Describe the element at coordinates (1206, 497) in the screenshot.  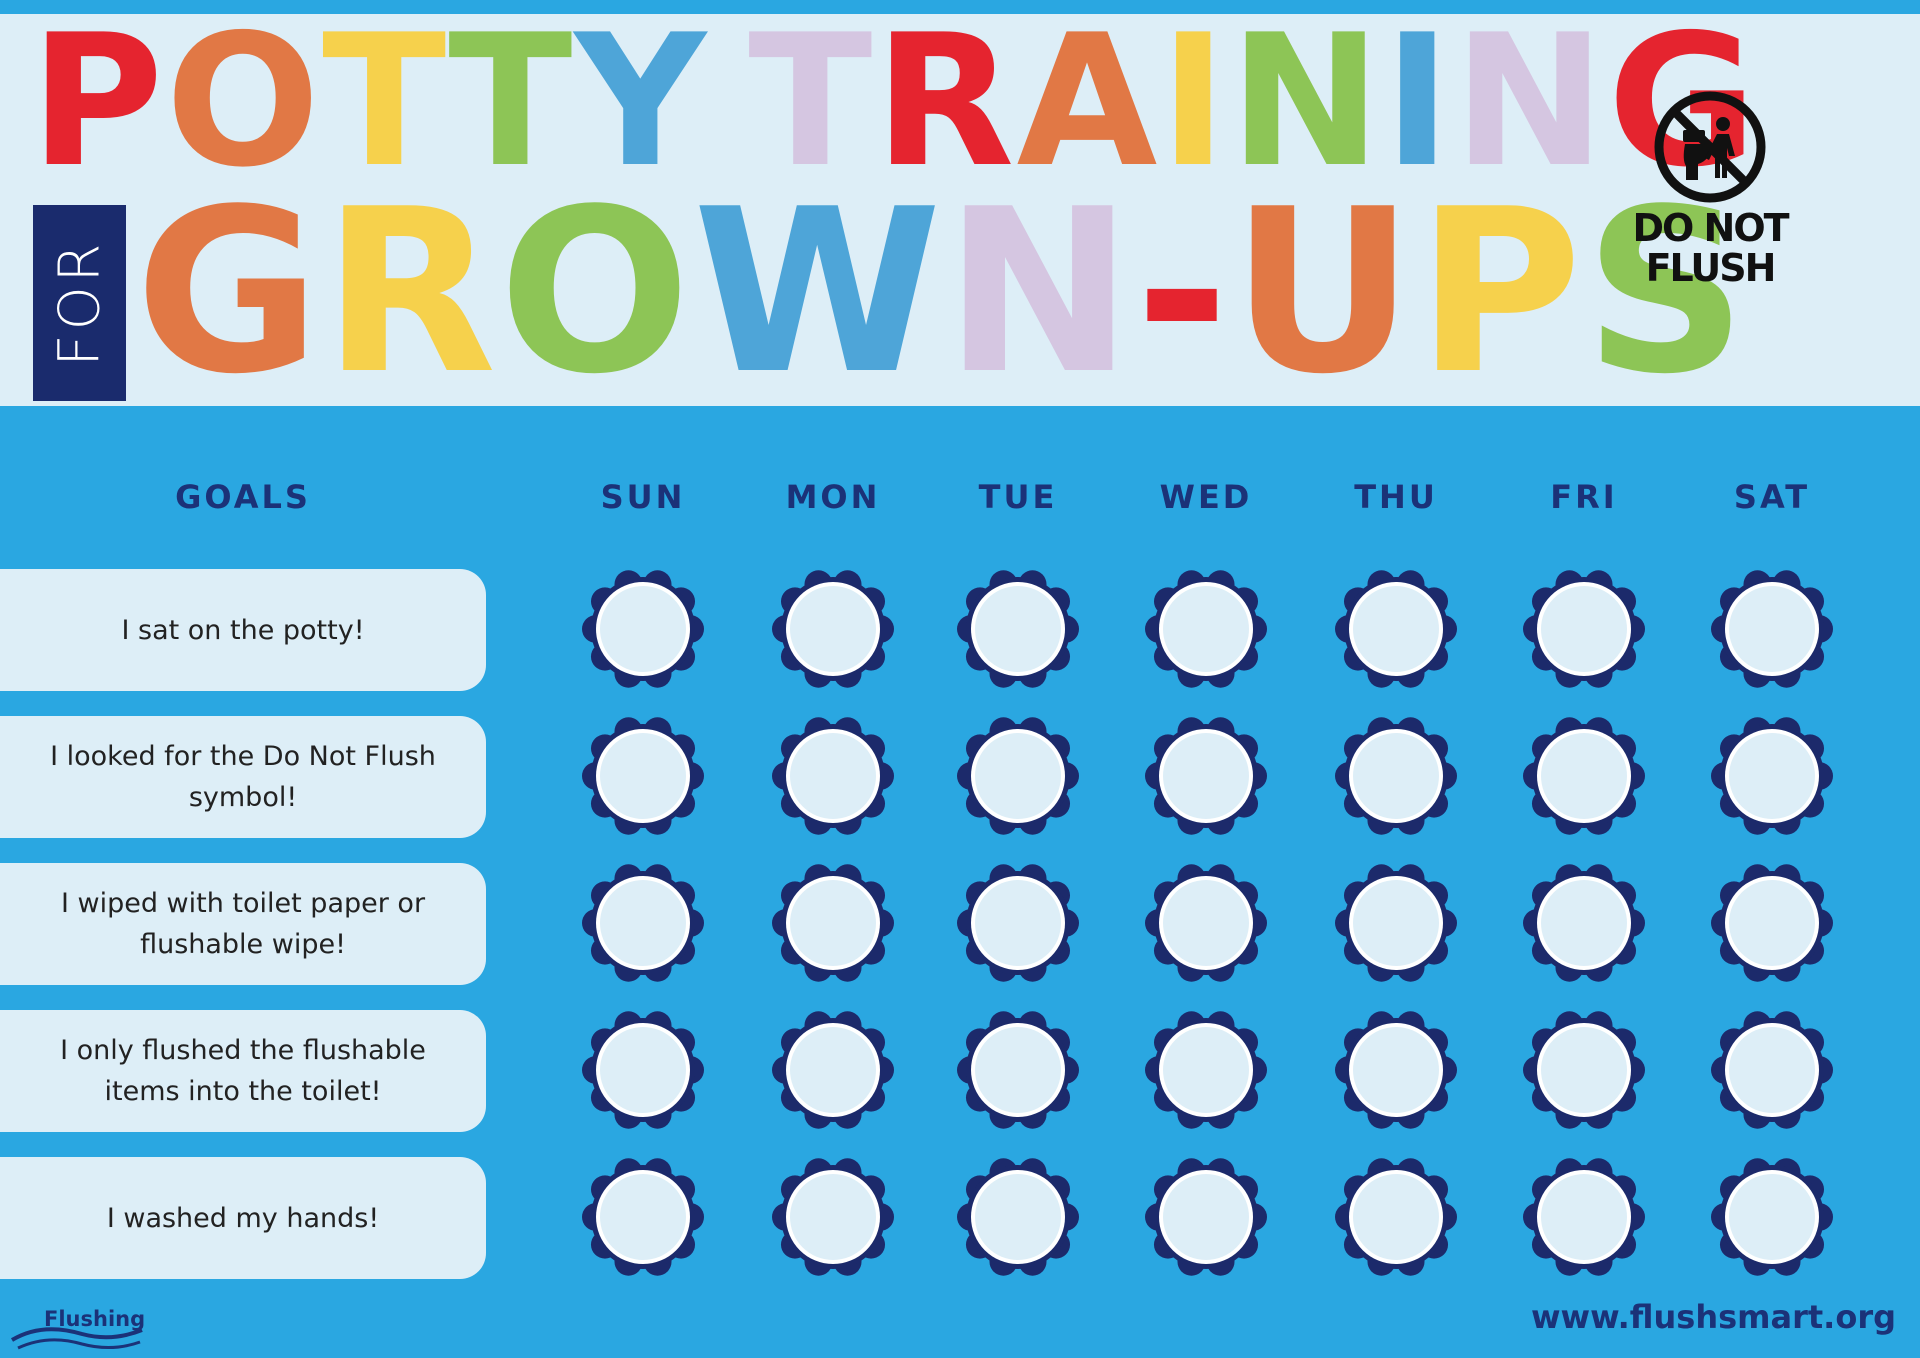
I see `column-header-wed: WED` at that location.